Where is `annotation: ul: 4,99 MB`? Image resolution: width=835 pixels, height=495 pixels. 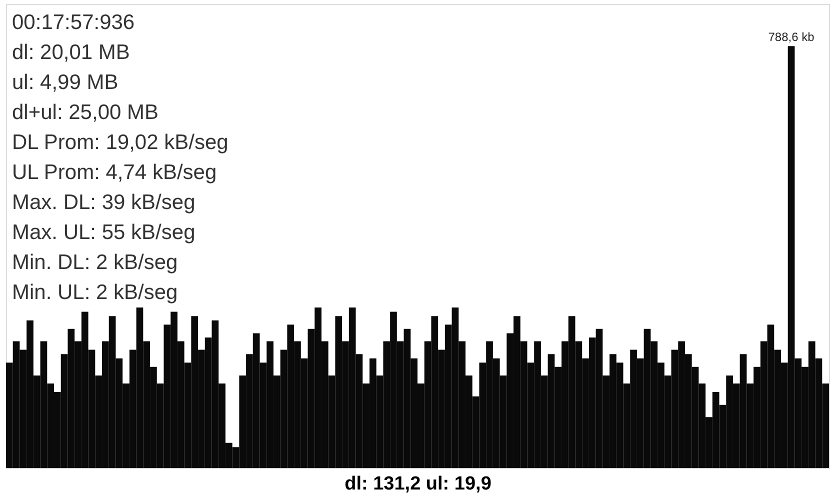
annotation: ul: 4,99 MB is located at coordinates (65, 82).